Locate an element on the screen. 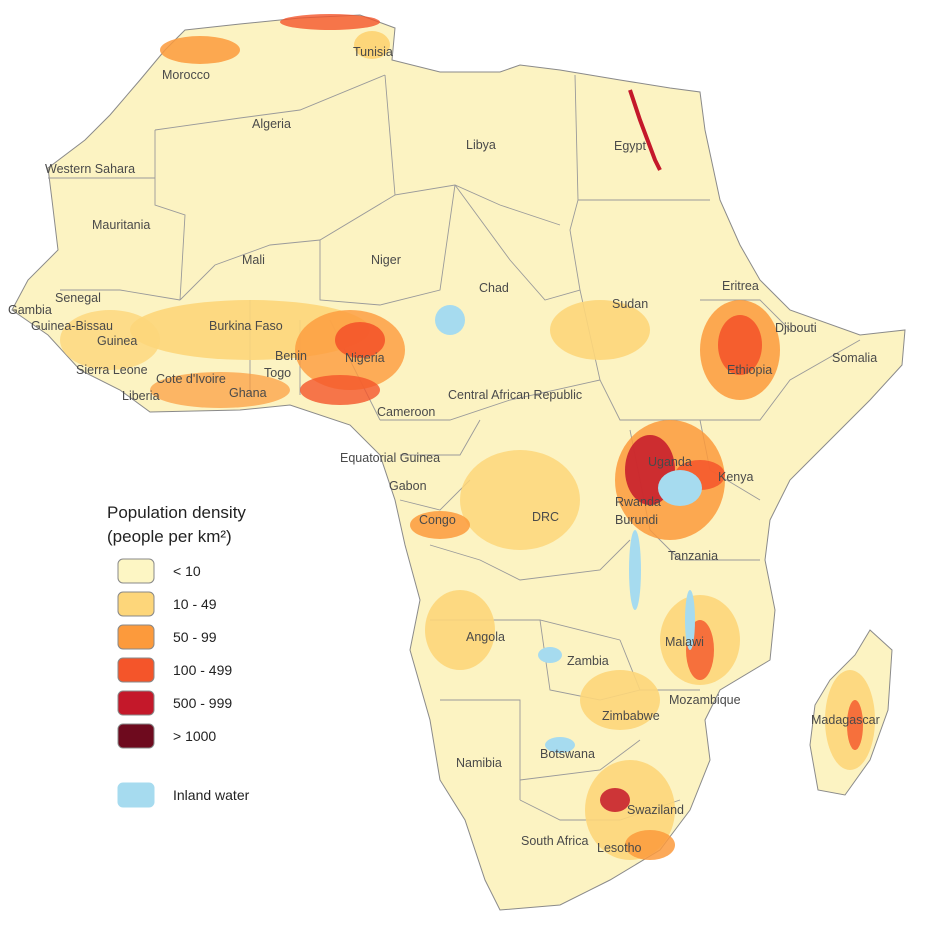  label-libya: Libya is located at coordinates (481, 145).